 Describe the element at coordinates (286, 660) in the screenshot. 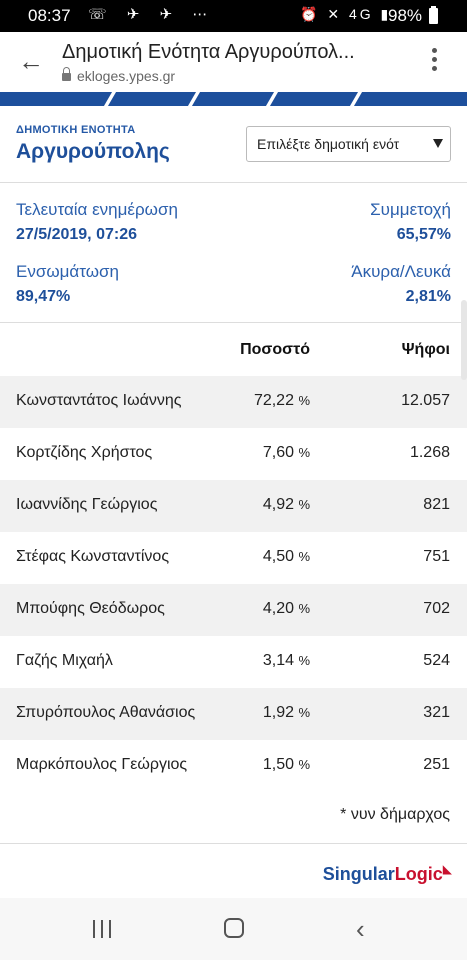

I see `candidate-percent: 3,14 %` at that location.